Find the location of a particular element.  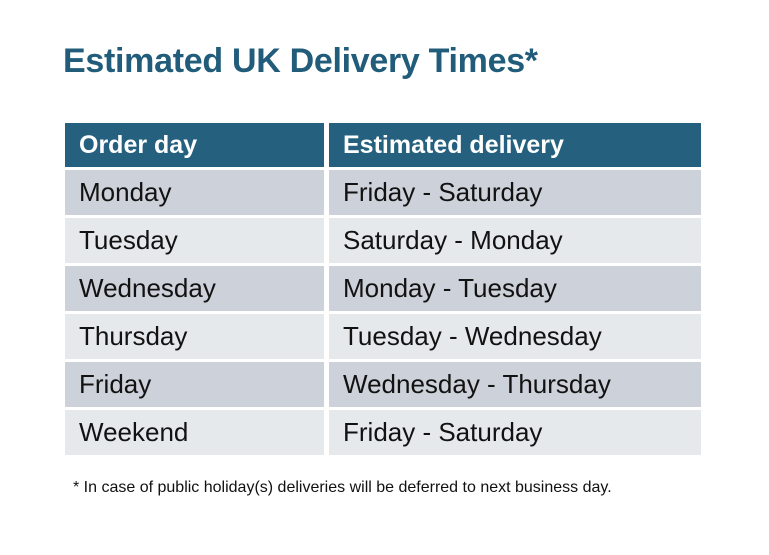

order-day-cell: Tuesday is located at coordinates (194, 240).